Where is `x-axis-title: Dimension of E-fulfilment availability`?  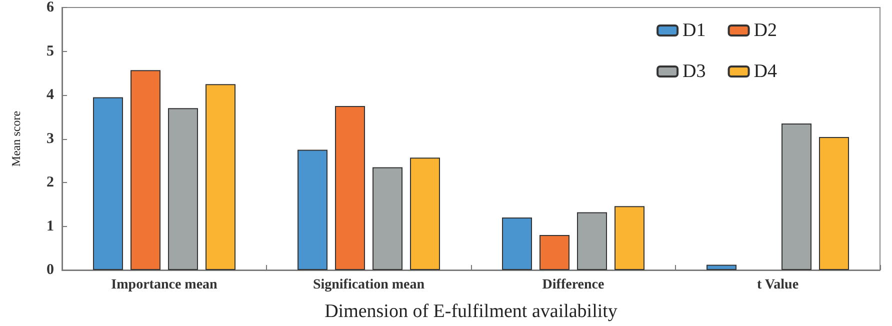 x-axis-title: Dimension of E-fulfilment availability is located at coordinates (471, 311).